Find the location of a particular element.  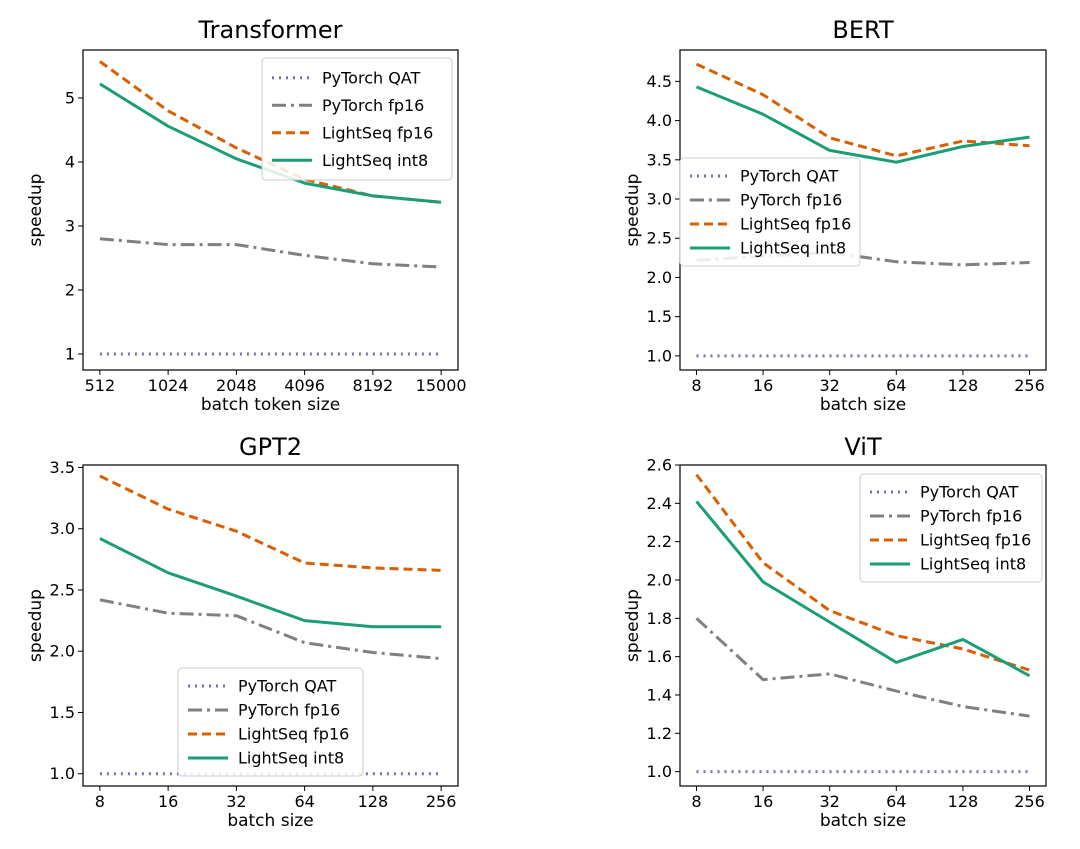

y-tick-label: 2.6 is located at coordinates (659, 465).